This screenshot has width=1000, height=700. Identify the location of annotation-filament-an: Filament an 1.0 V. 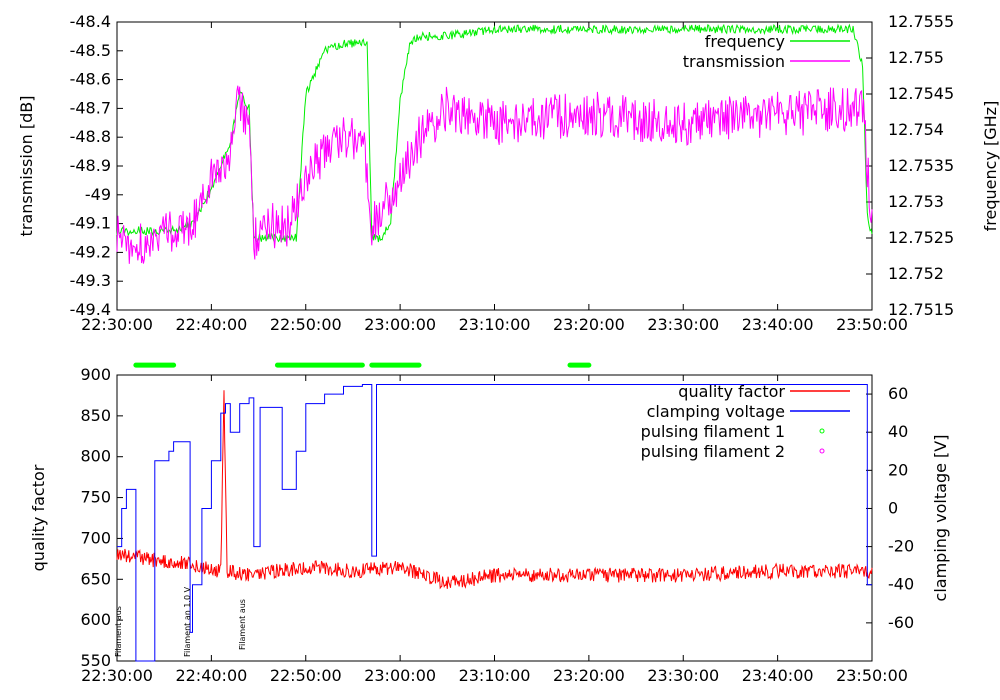
(187, 621).